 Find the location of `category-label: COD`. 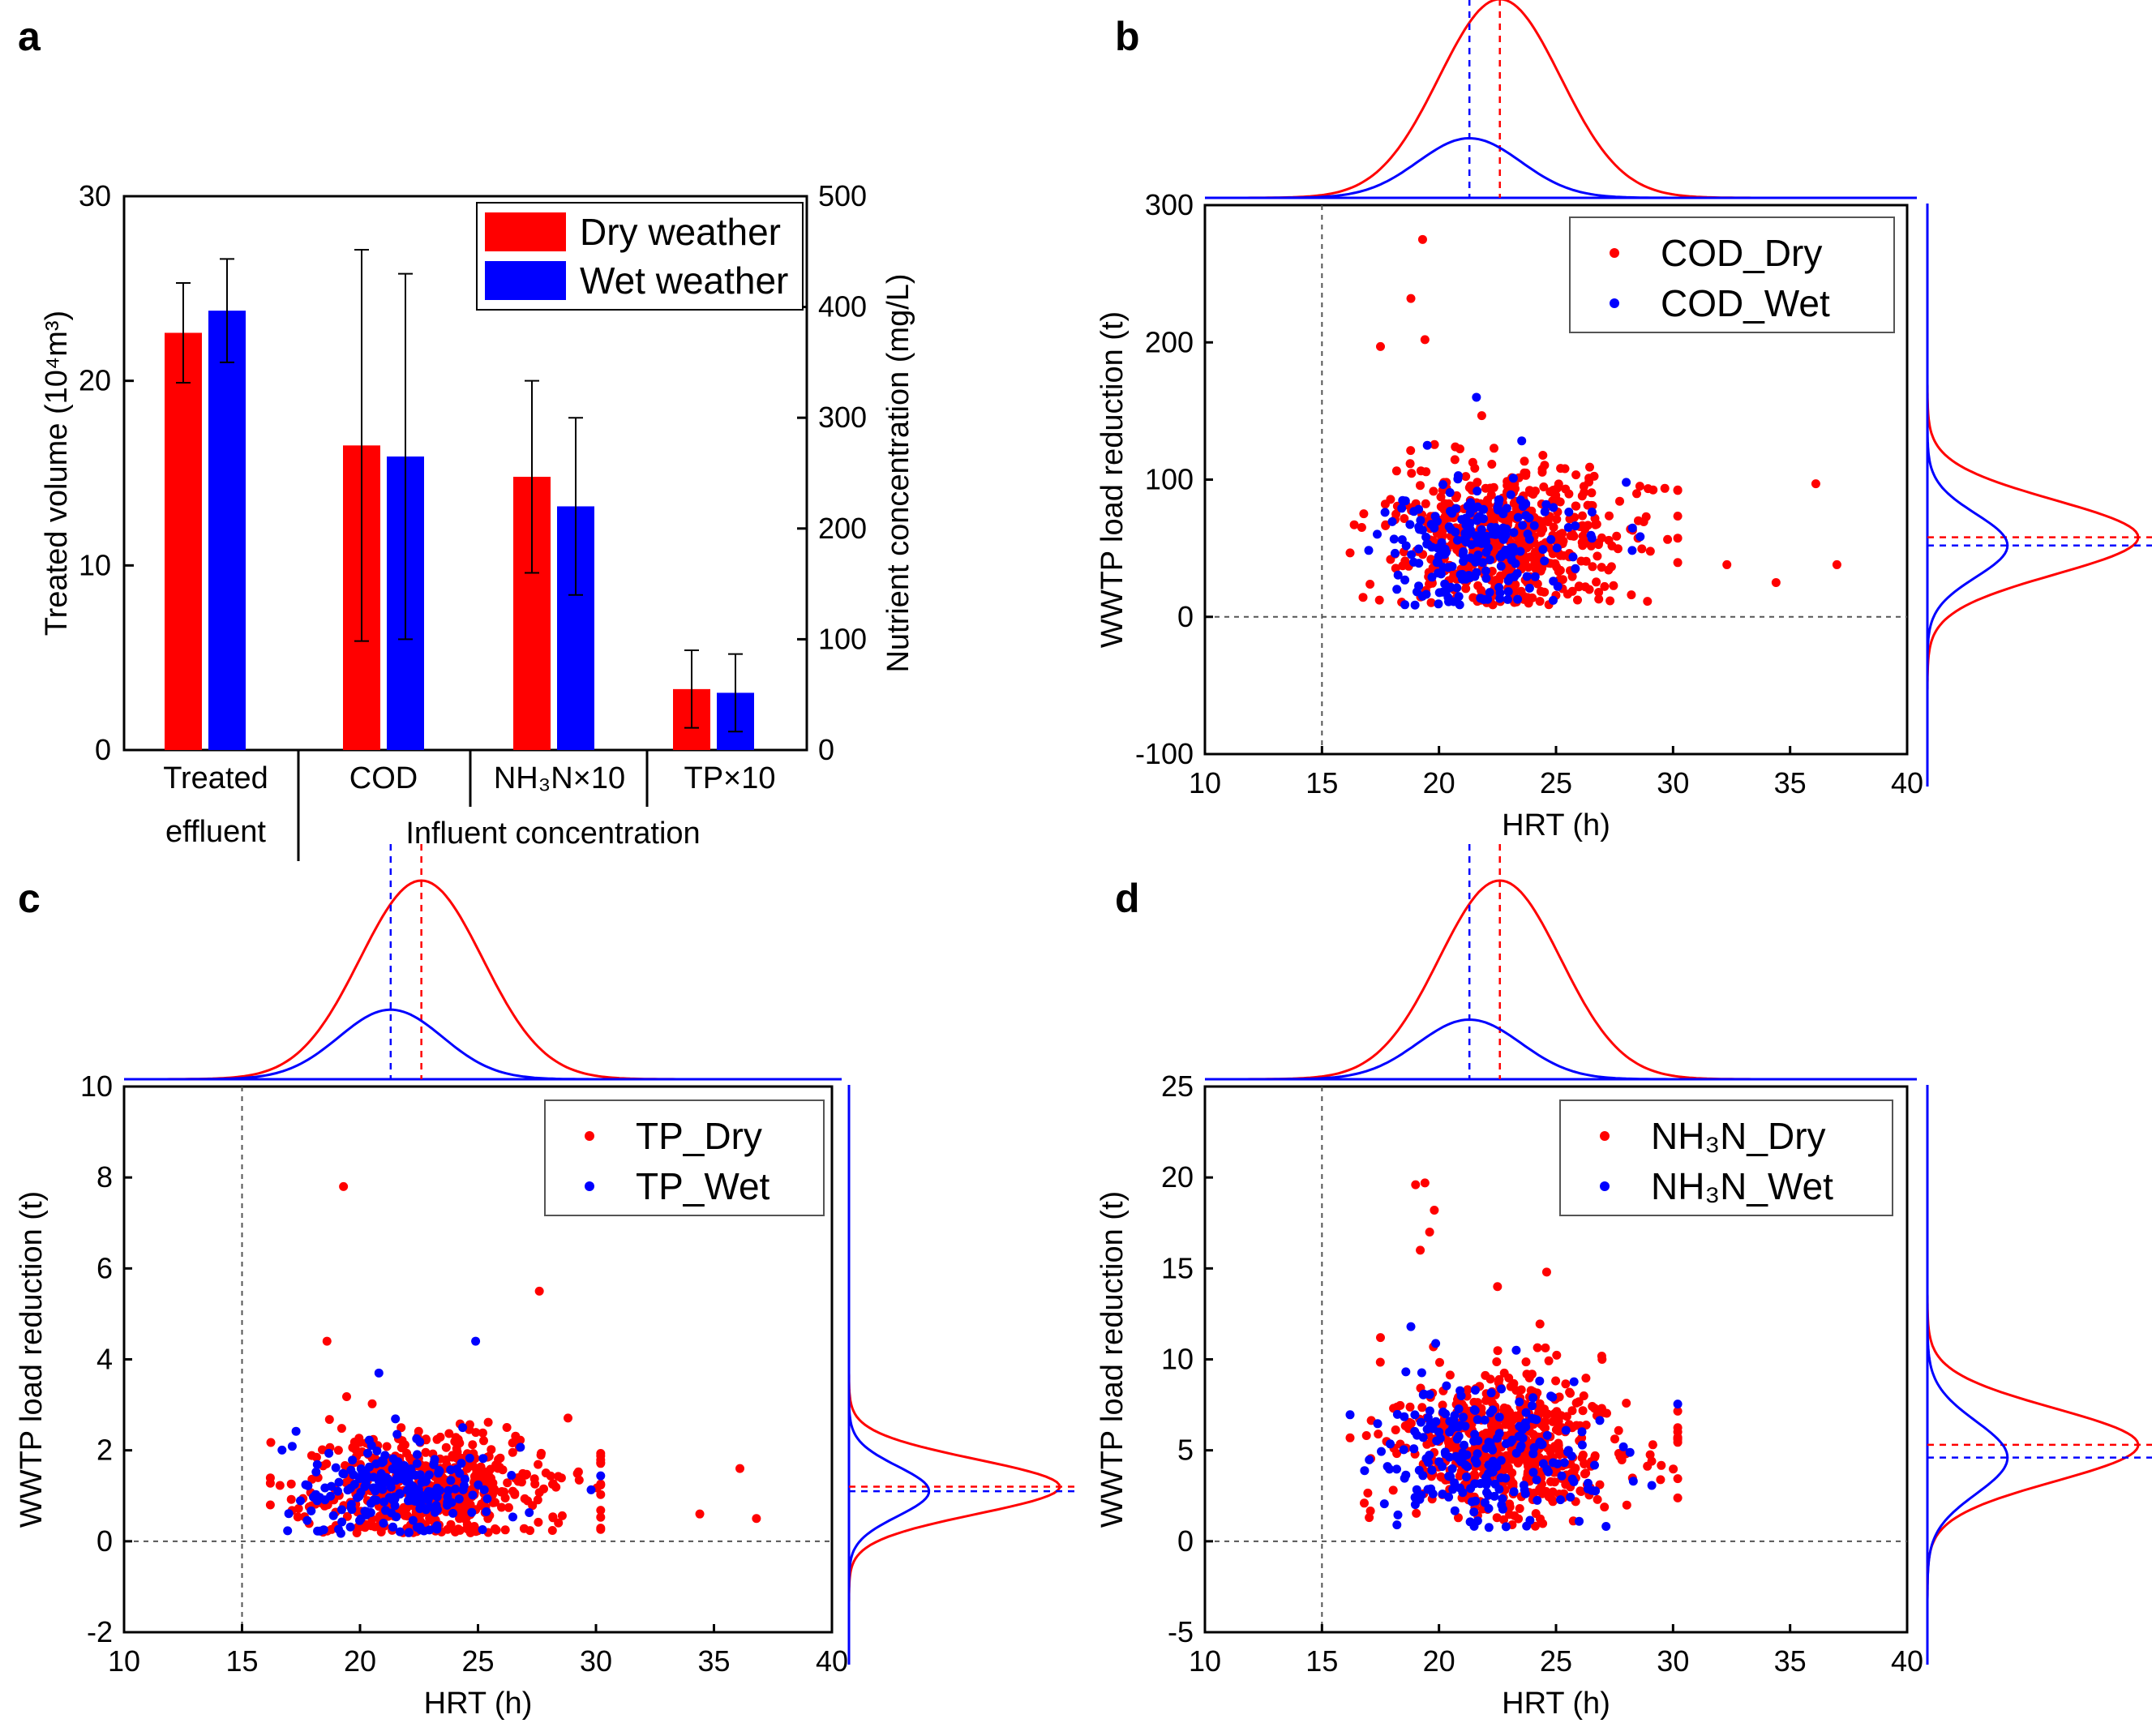

category-label: COD is located at coordinates (383, 778).